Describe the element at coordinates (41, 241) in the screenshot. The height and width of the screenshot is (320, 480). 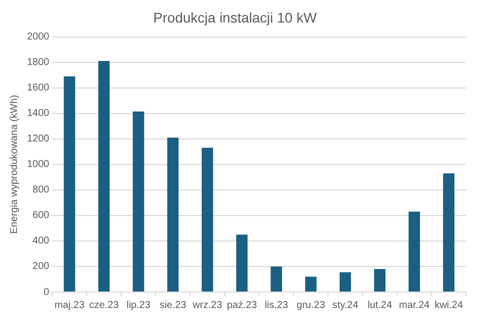
I see `y-tick-label: 400` at that location.